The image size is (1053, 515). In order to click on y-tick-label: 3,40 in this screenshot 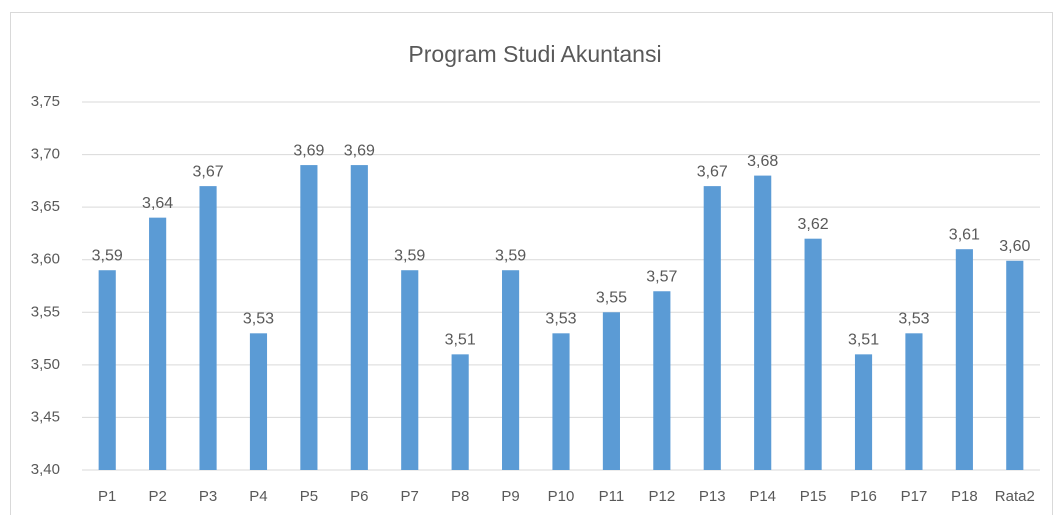, I will do `click(45, 469)`.